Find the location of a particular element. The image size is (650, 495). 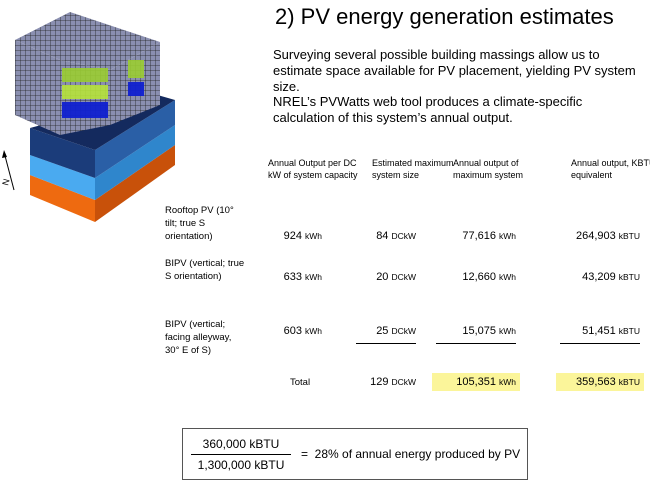

table-cell: 43,209 kBTU is located at coordinates (600, 277).